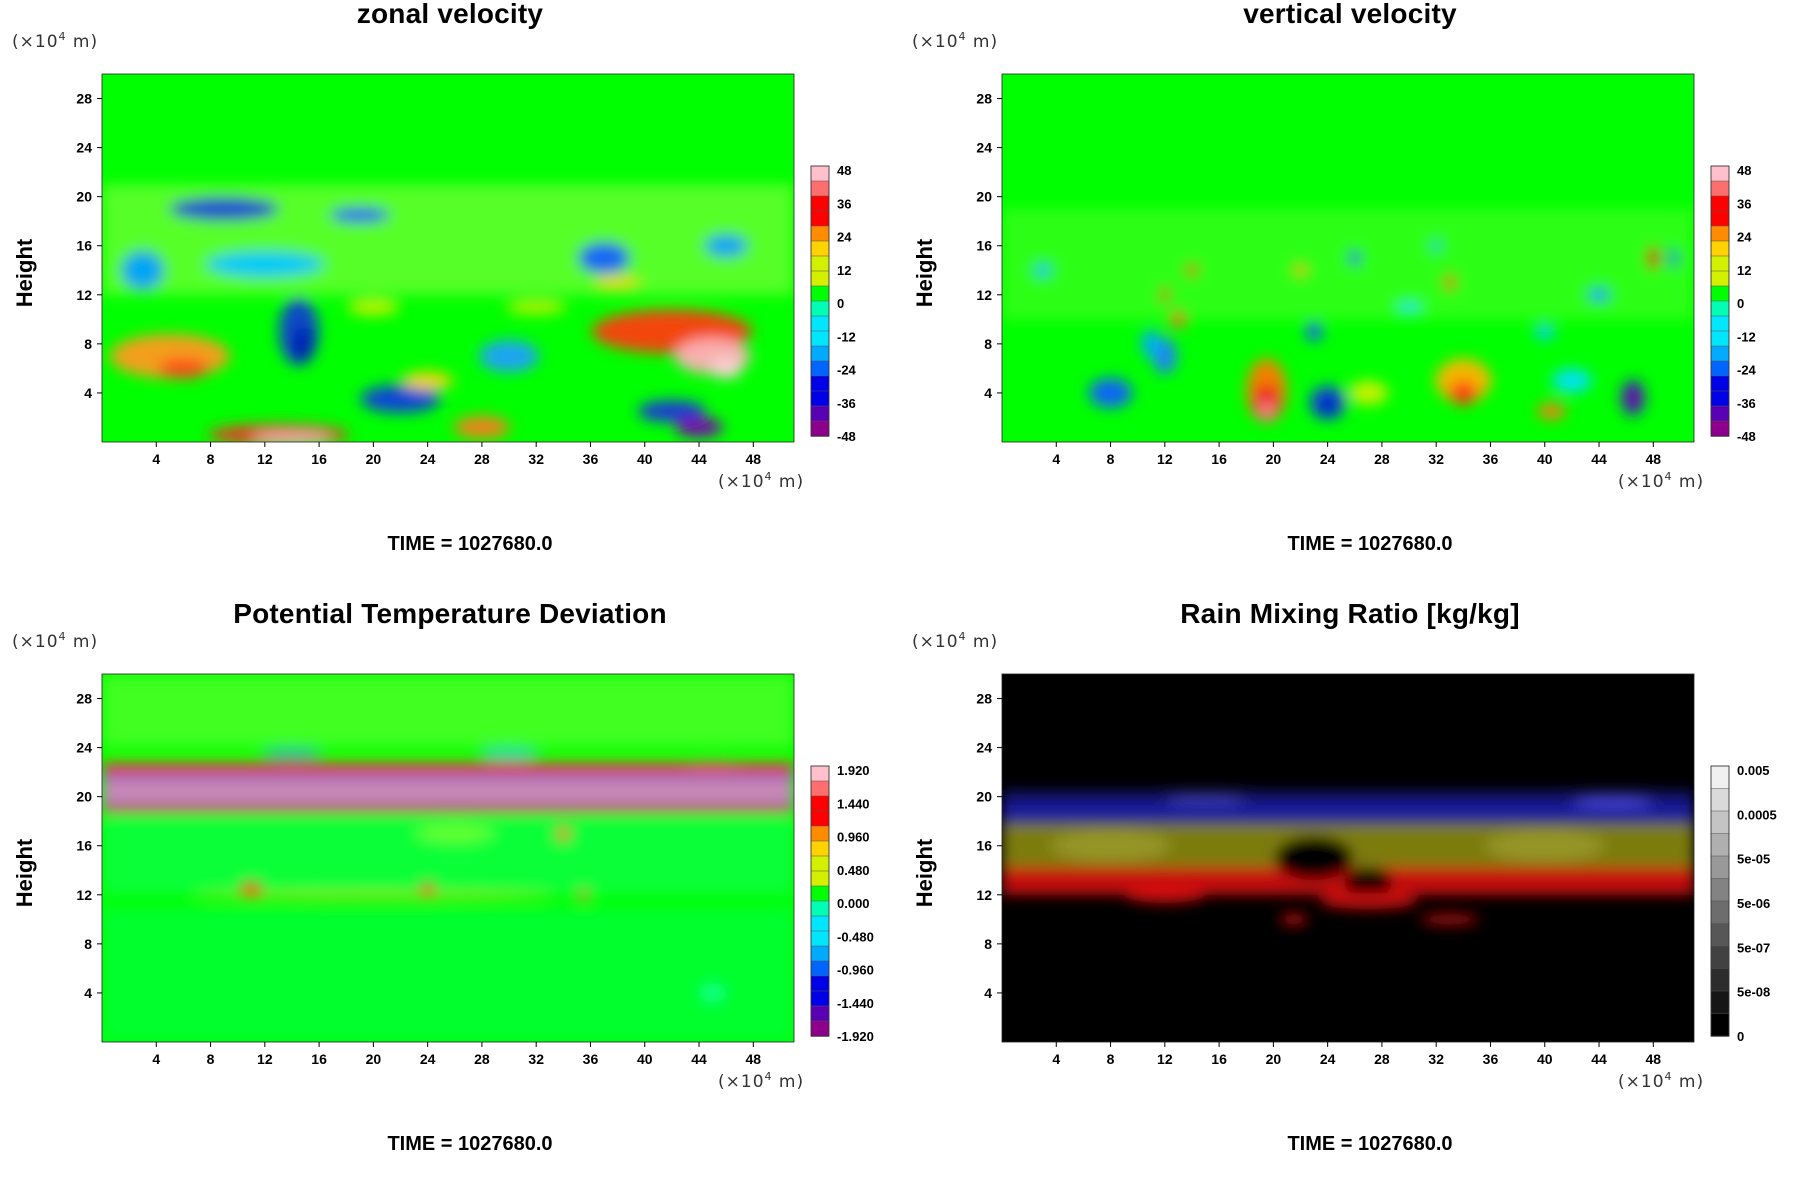  What do you see at coordinates (1746, 403) in the screenshot?
I see `colorbar-tick-label: -36` at bounding box center [1746, 403].